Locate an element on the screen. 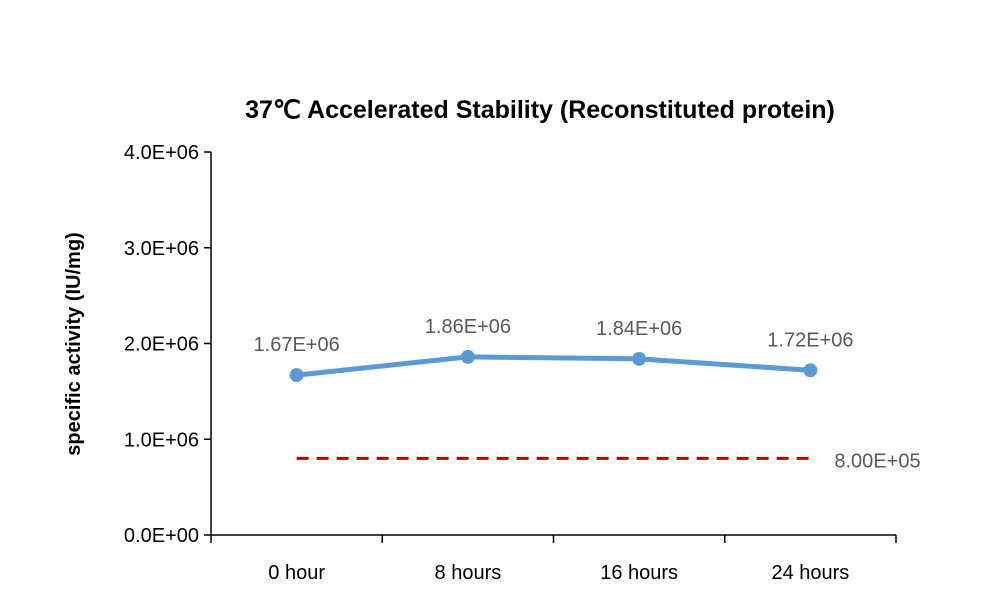  data-label: 1.86E+06 is located at coordinates (468, 327).